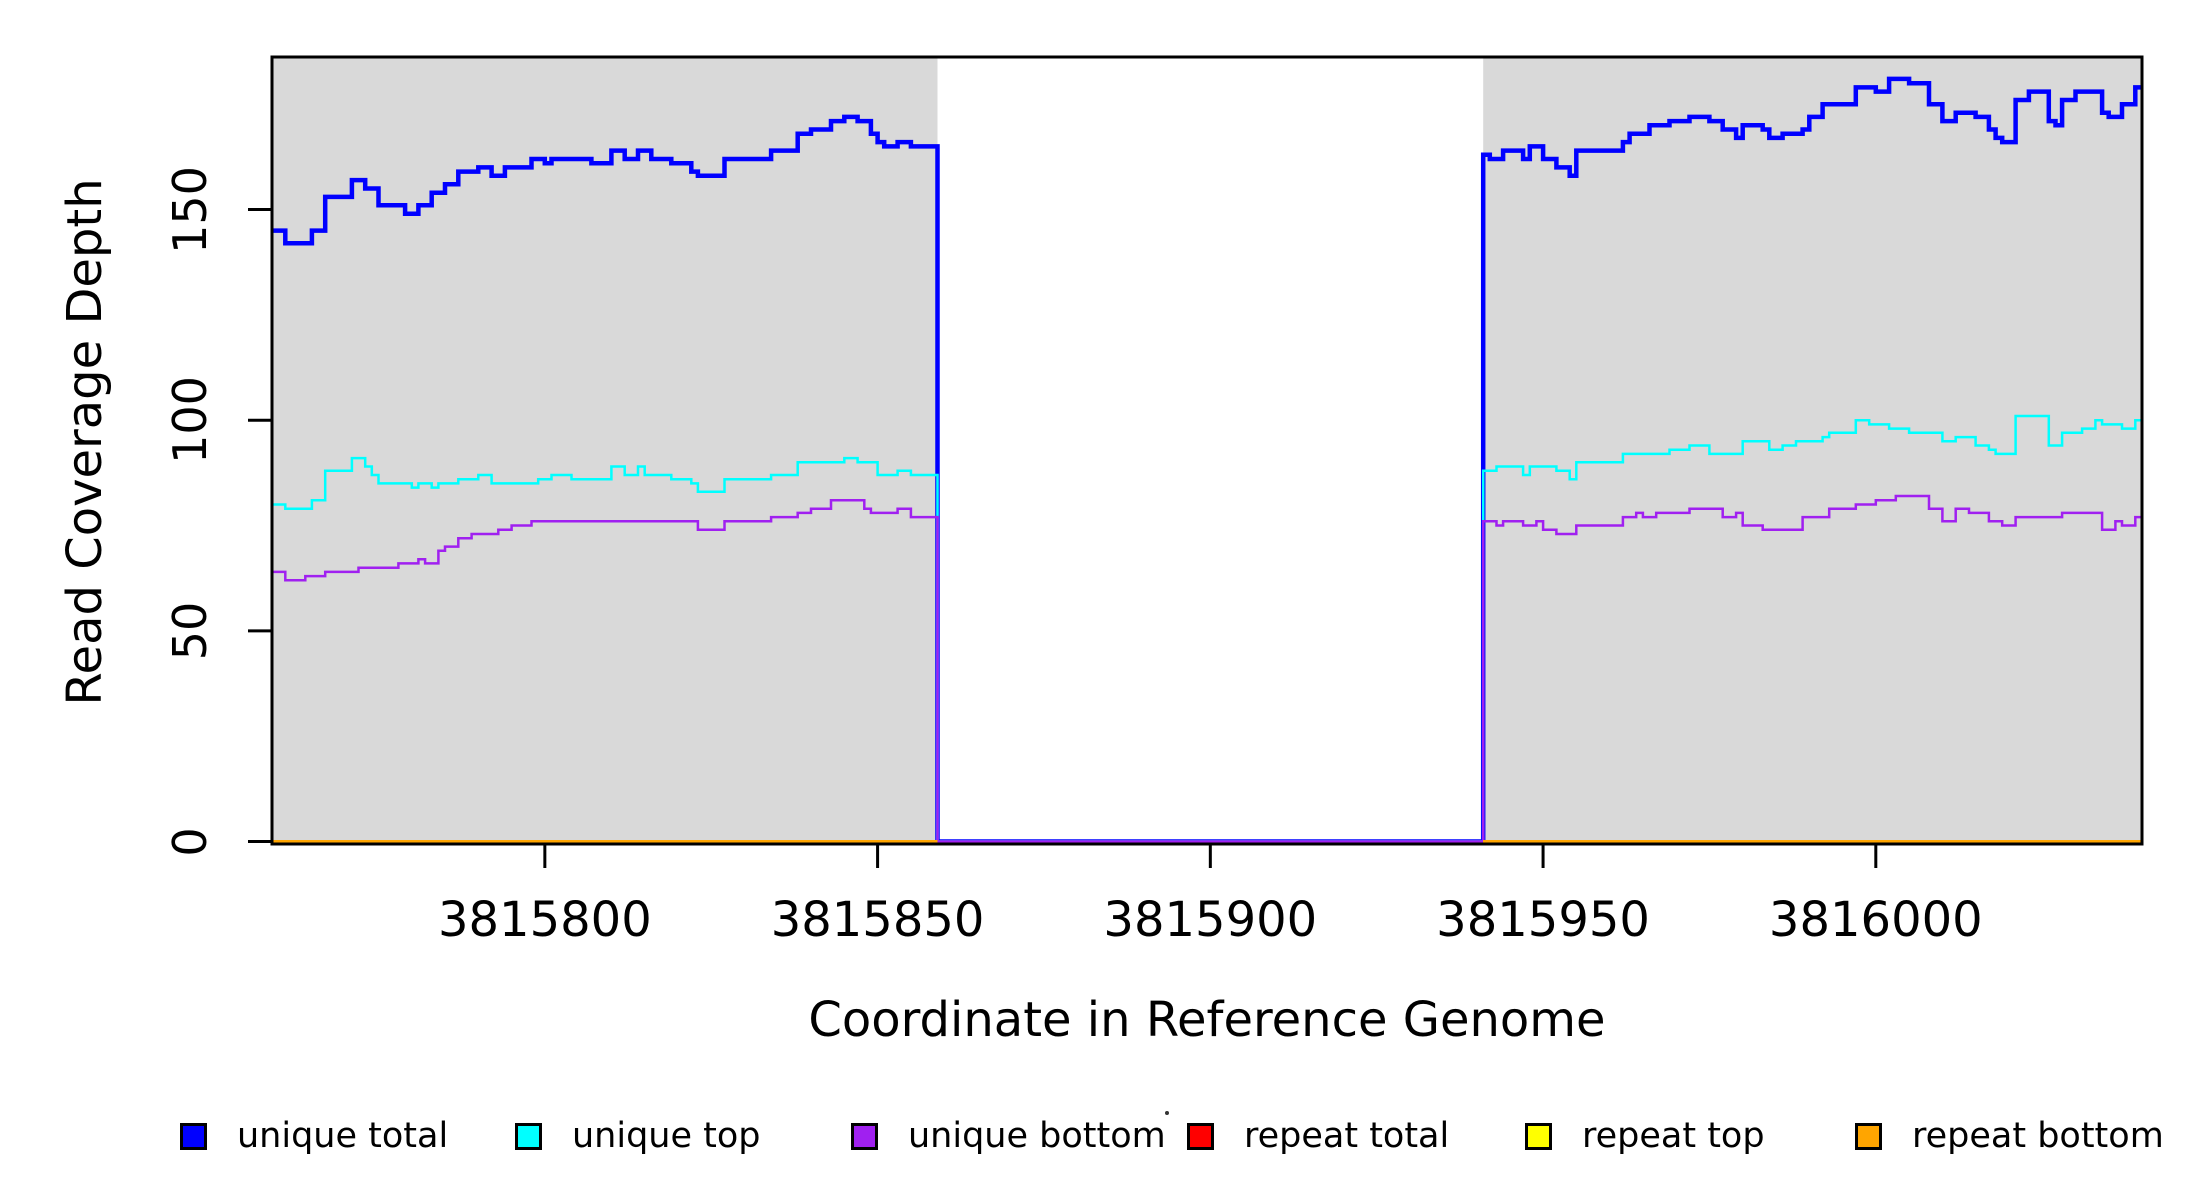  I want to click on legend-item-repeat-total: repeat total, so click(1318, 1136).